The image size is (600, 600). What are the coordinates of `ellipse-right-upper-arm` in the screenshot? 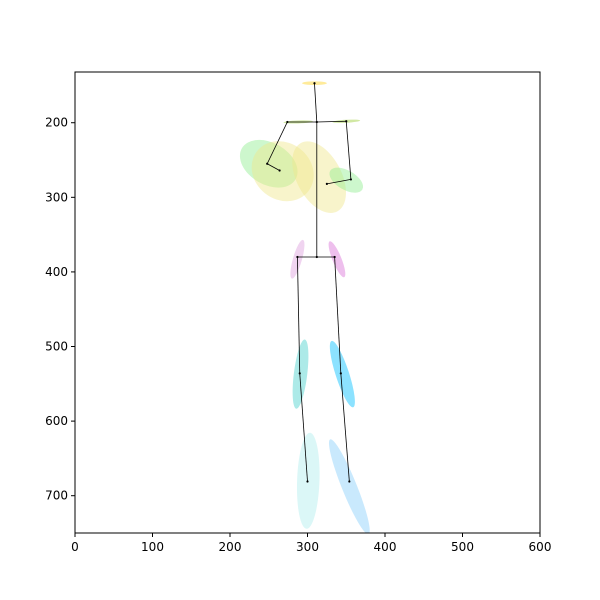 It's located at (268, 163).